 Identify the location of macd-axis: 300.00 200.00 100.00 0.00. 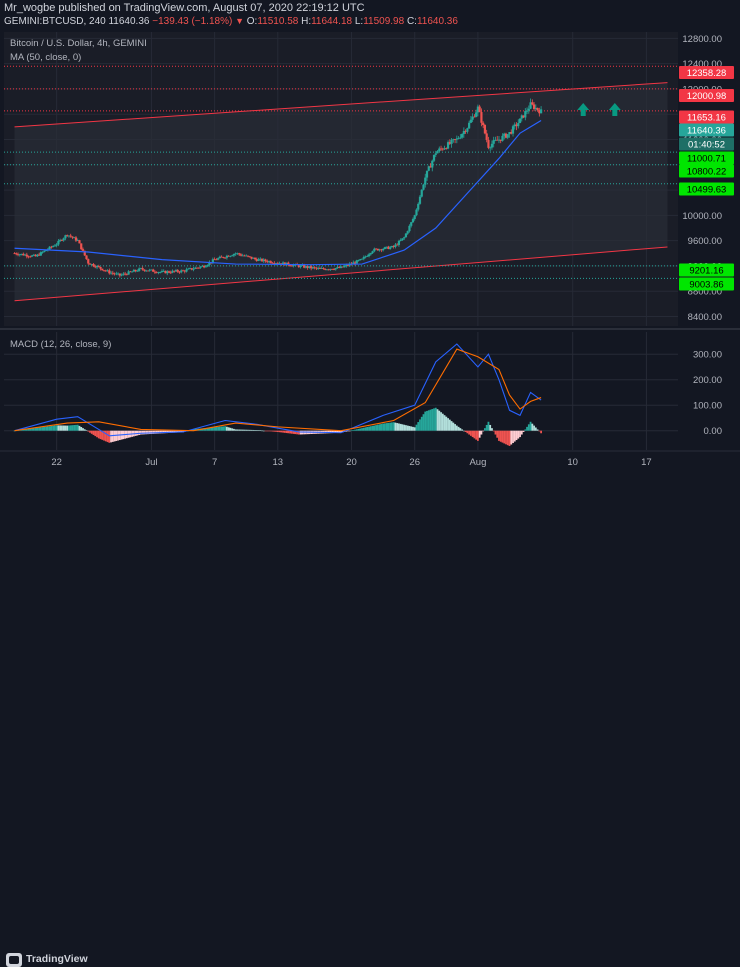
(707, 394).